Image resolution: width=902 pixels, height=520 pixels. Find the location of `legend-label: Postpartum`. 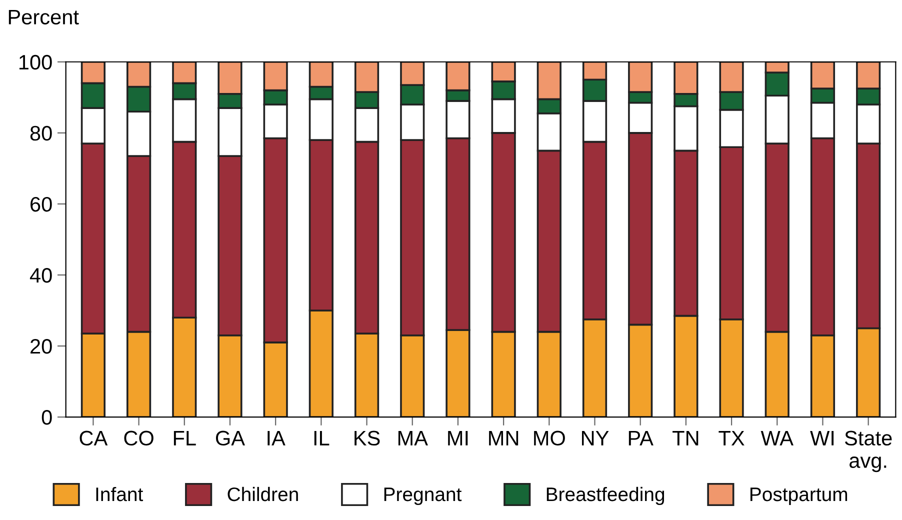

legend-label: Postpartum is located at coordinates (799, 497).